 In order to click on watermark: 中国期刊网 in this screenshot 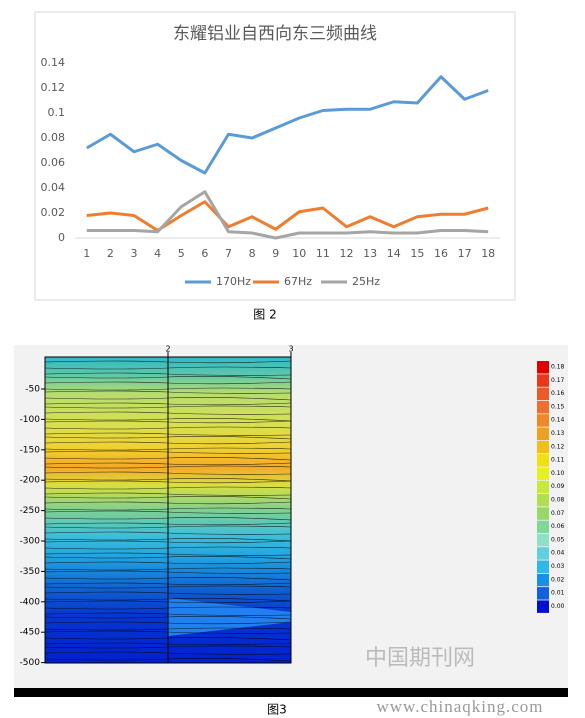, I will do `click(420, 657)`.